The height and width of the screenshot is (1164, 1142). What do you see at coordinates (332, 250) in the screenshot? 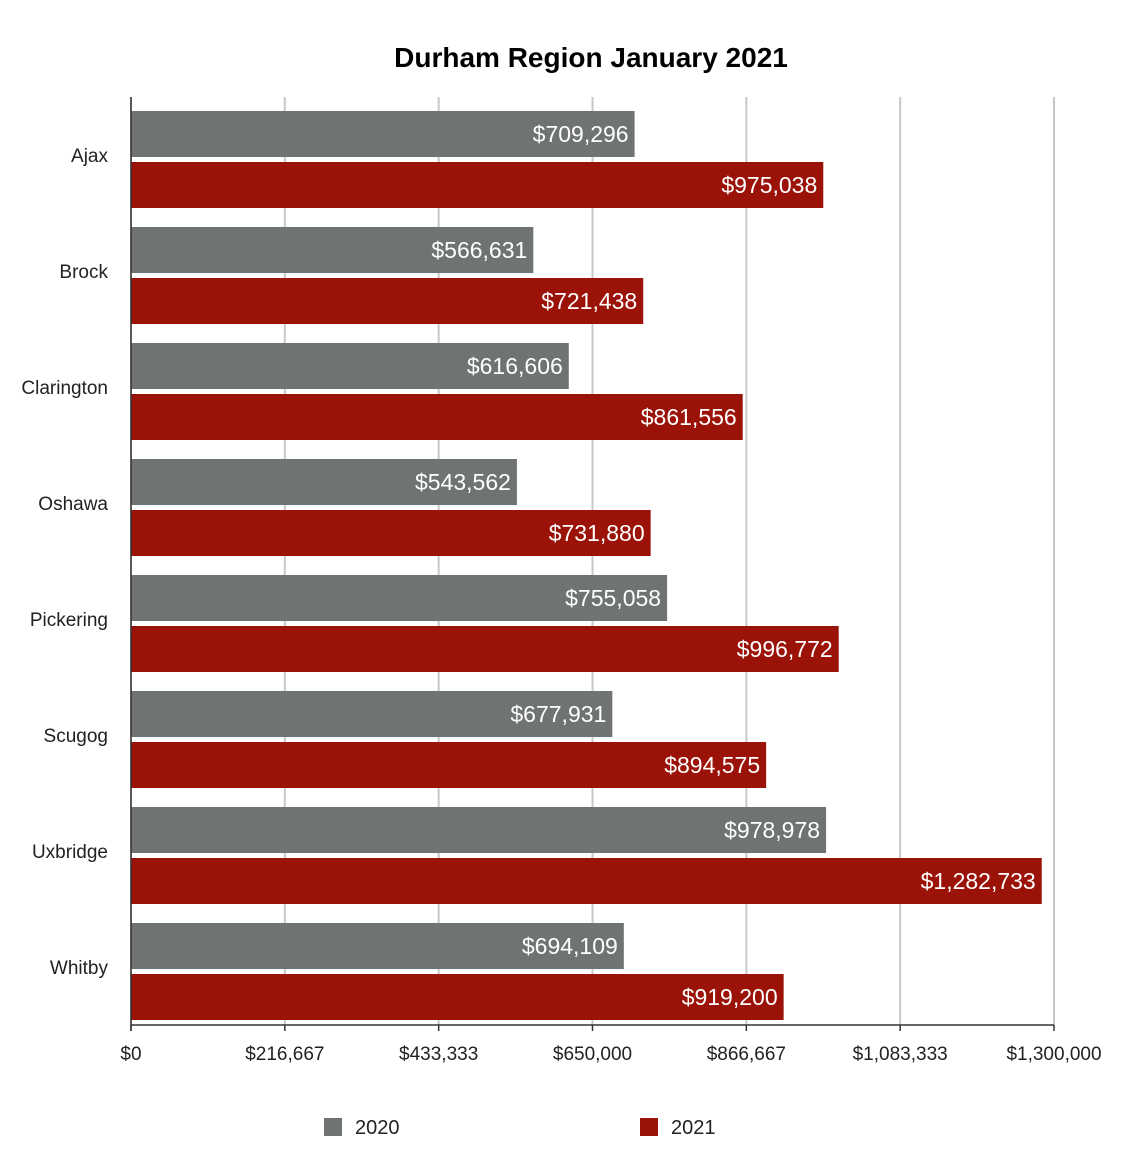
I see `bar-2020-brock` at bounding box center [332, 250].